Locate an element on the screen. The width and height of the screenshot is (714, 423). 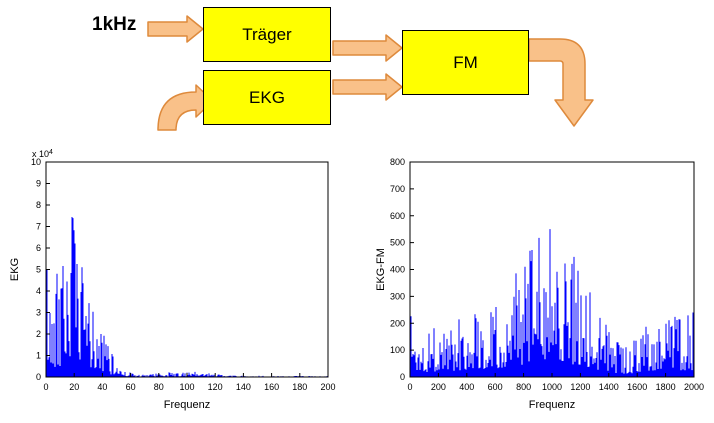
block-ekg-label: EKG is located at coordinates (267, 97).